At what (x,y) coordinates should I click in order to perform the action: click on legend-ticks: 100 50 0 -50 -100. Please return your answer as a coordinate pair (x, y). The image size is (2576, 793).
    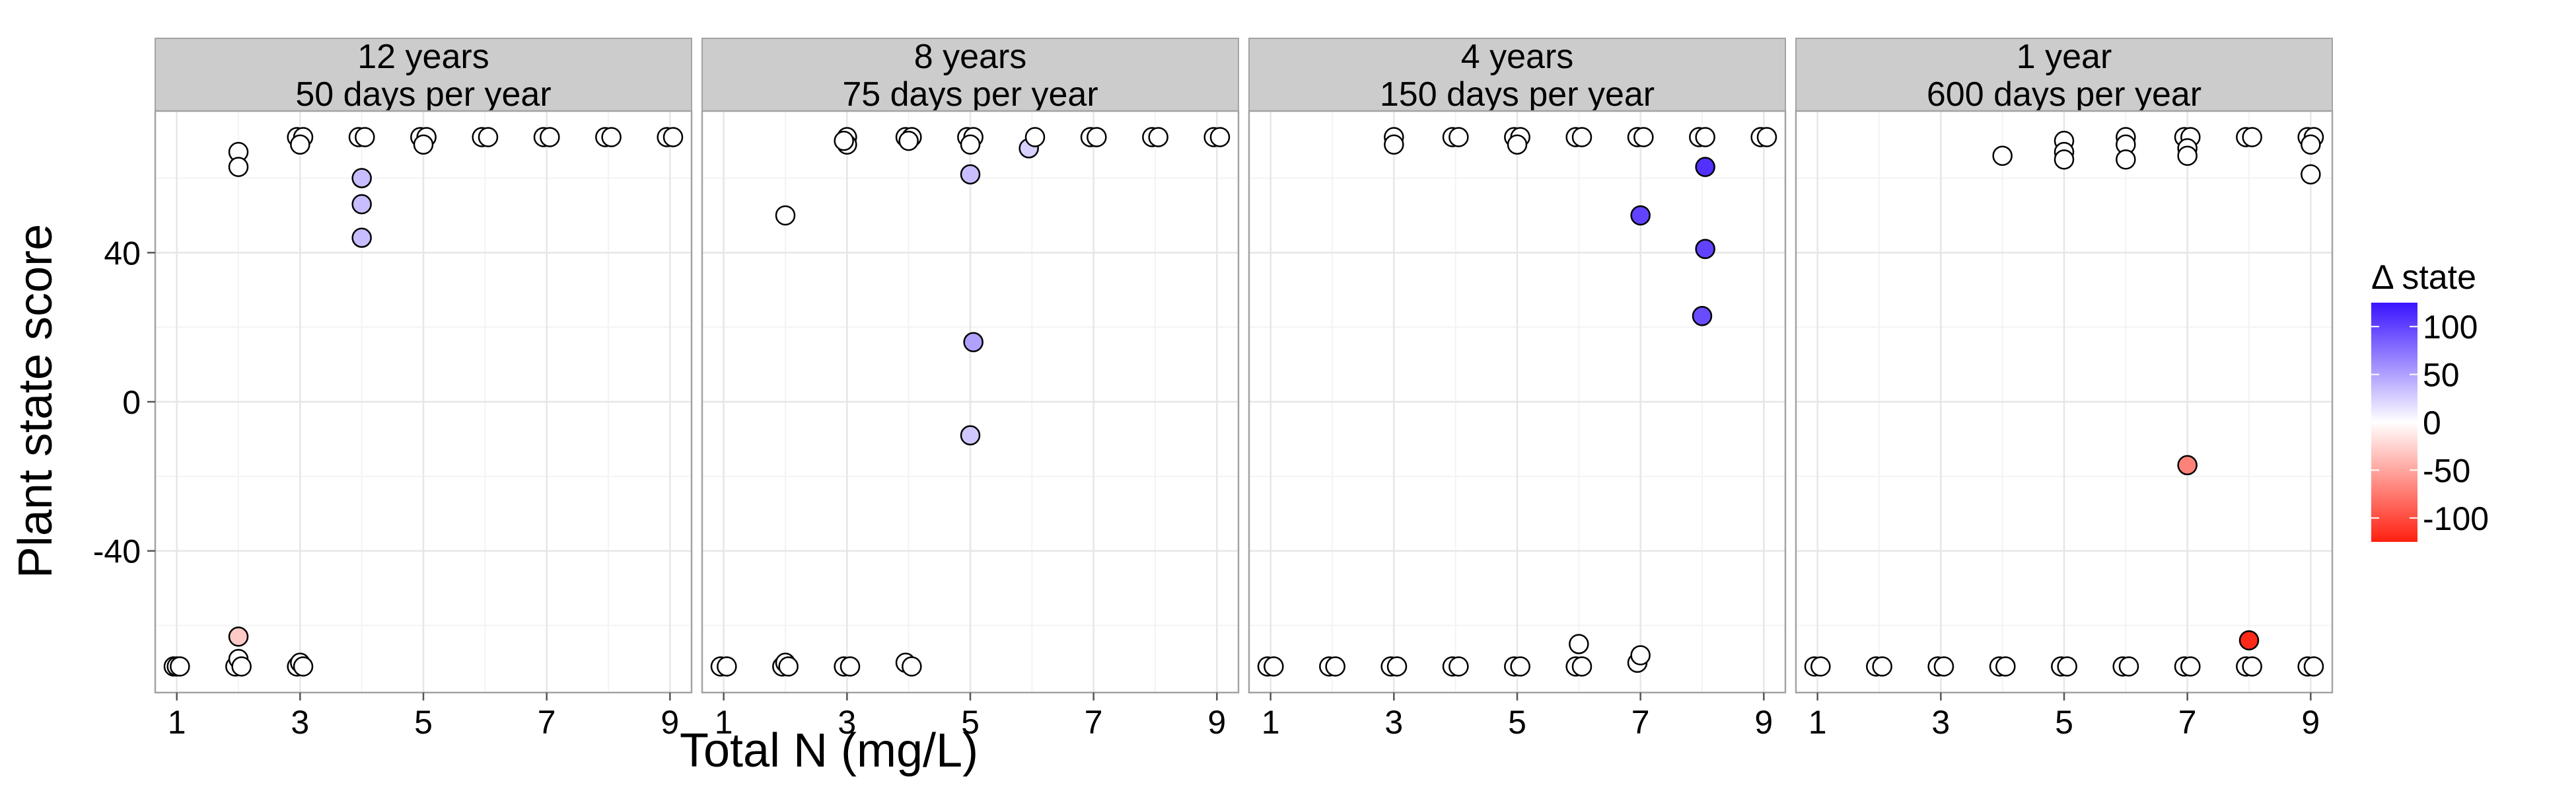
    Looking at the image, I should click on (2430, 423).